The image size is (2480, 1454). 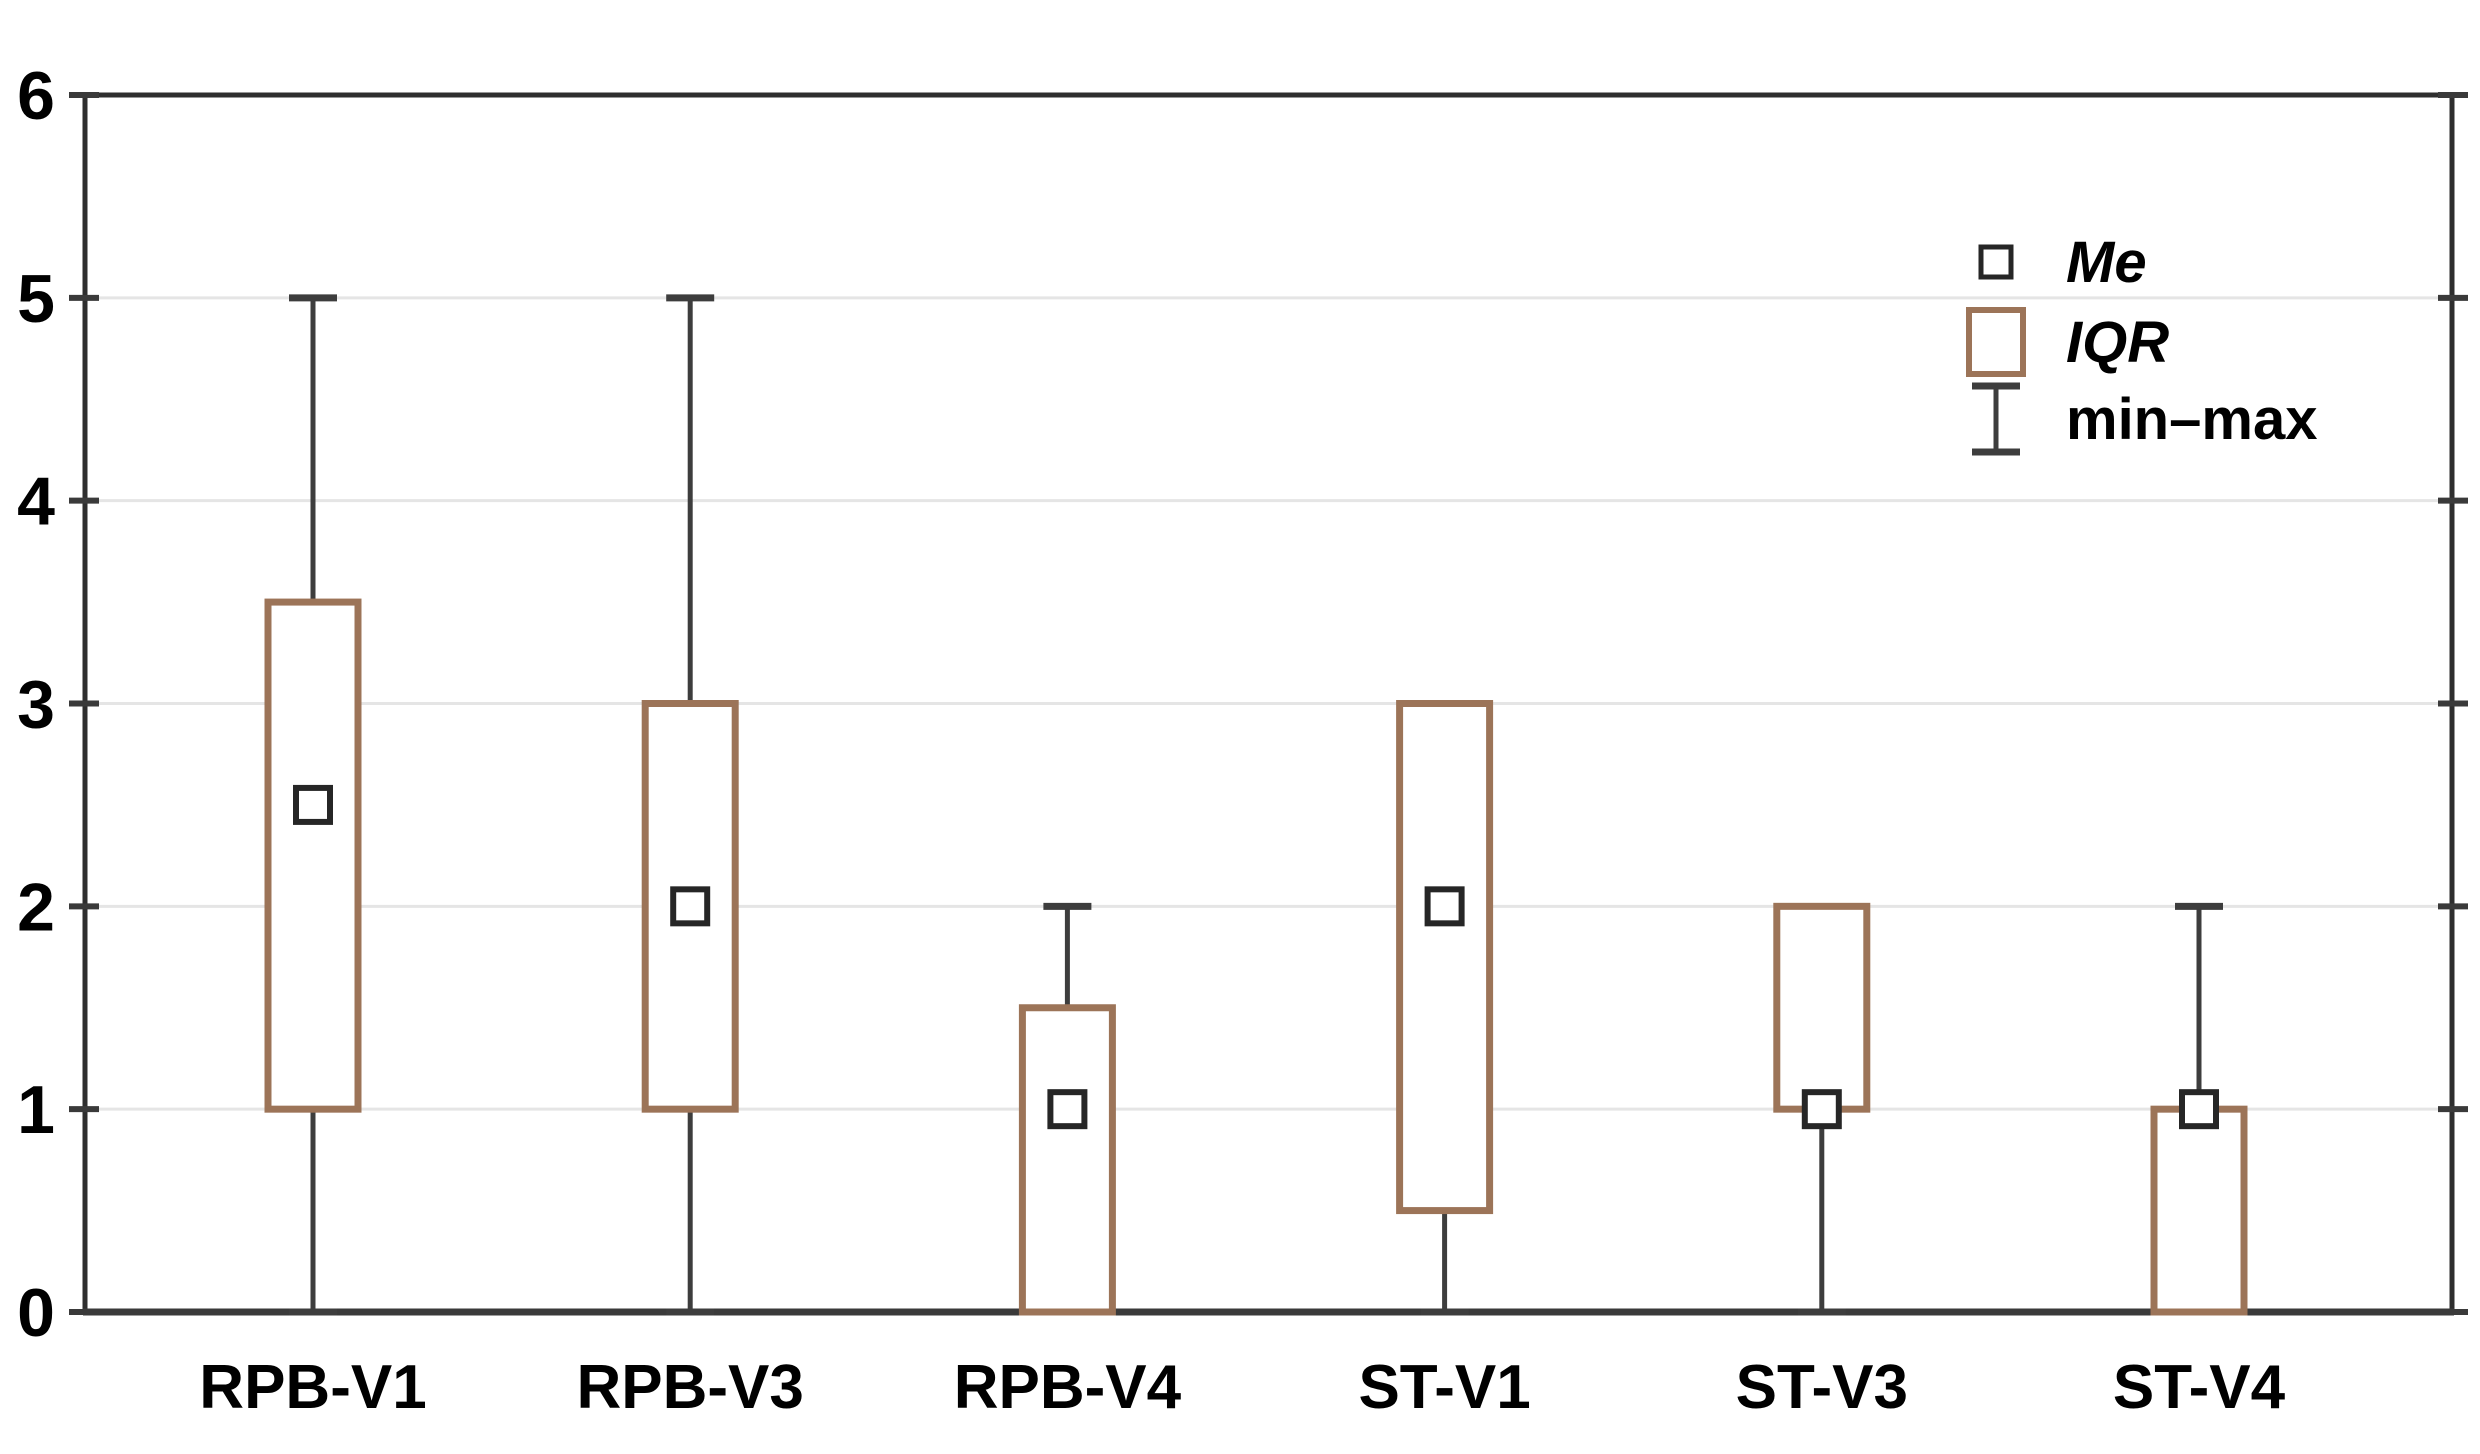 What do you see at coordinates (1822, 1387) in the screenshot?
I see `x-axis-label-ST-V3: ST-V3` at bounding box center [1822, 1387].